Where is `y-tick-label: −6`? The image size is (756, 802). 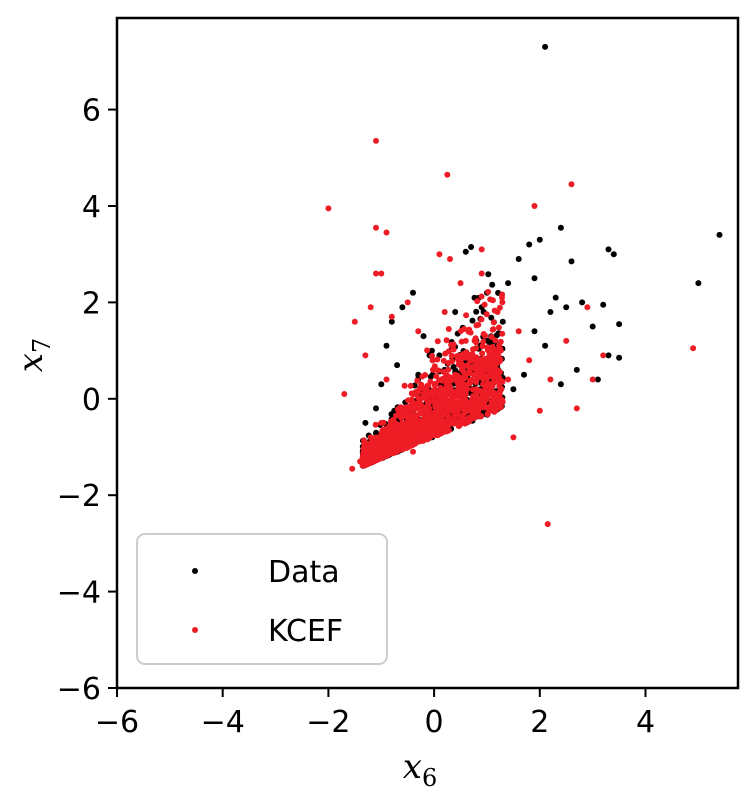 y-tick-label: −6 is located at coordinates (79, 689).